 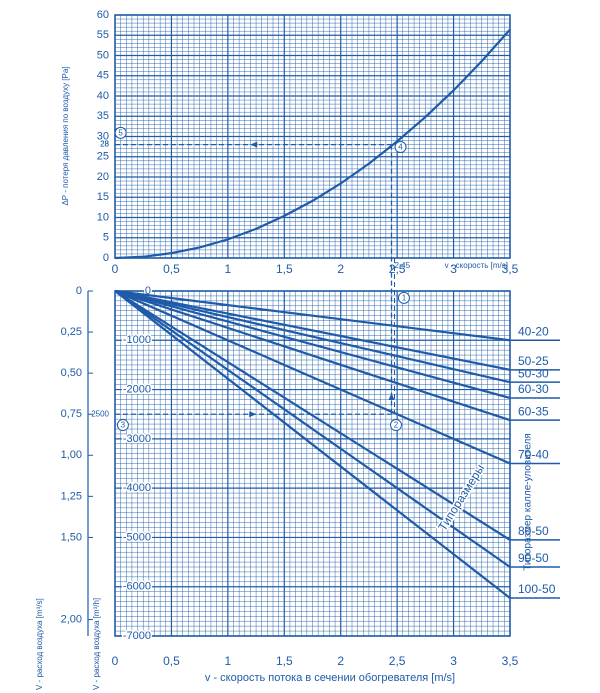 What do you see at coordinates (533, 531) in the screenshot?
I see `series-label: 80-50` at bounding box center [533, 531].